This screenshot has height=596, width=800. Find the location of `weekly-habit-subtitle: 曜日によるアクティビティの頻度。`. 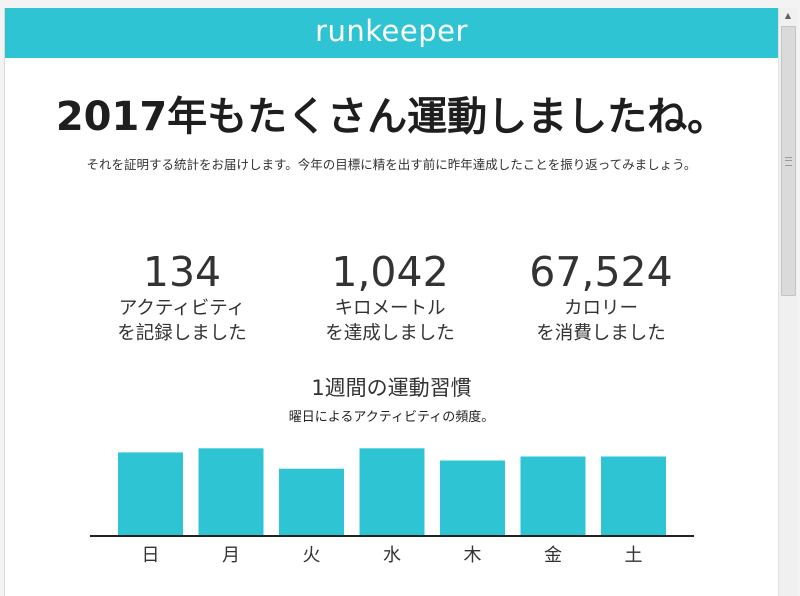

weekly-habit-subtitle: 曜日によるアクティビティの頻度。 is located at coordinates (391, 417).